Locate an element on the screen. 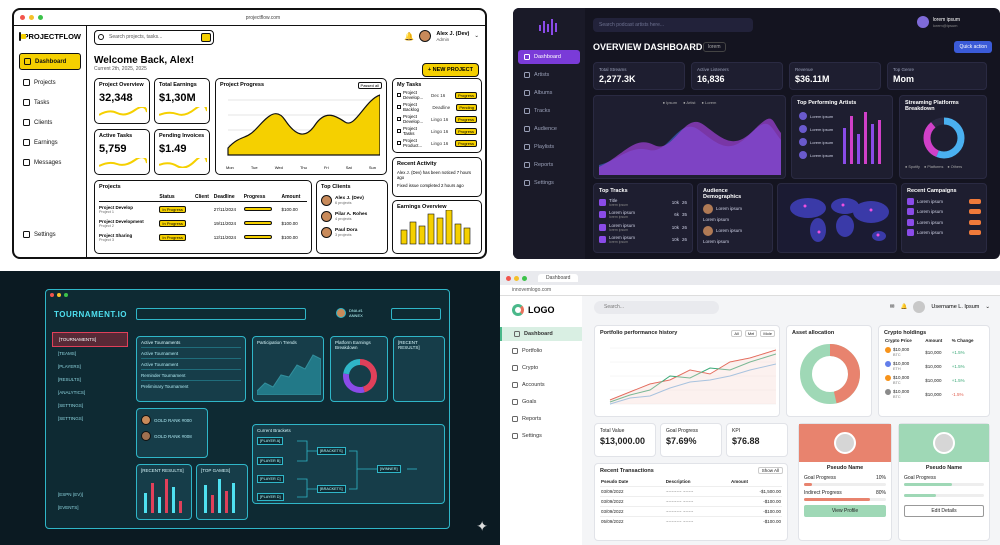 The image size is (1000, 545). bracket-player: [PLAYER D] is located at coordinates (270, 497).